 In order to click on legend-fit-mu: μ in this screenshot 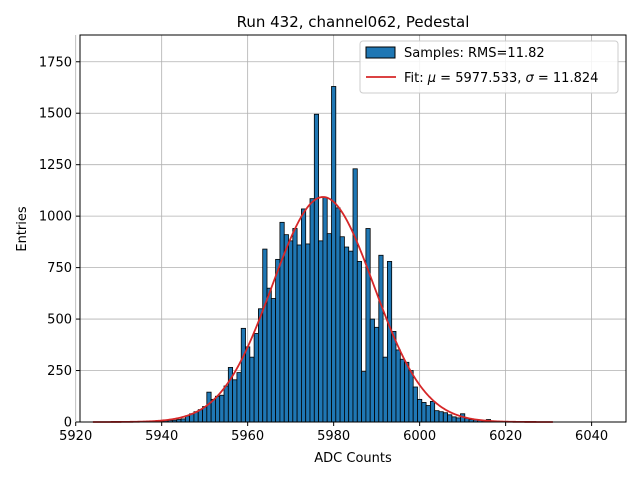, I will do `click(431, 78)`.